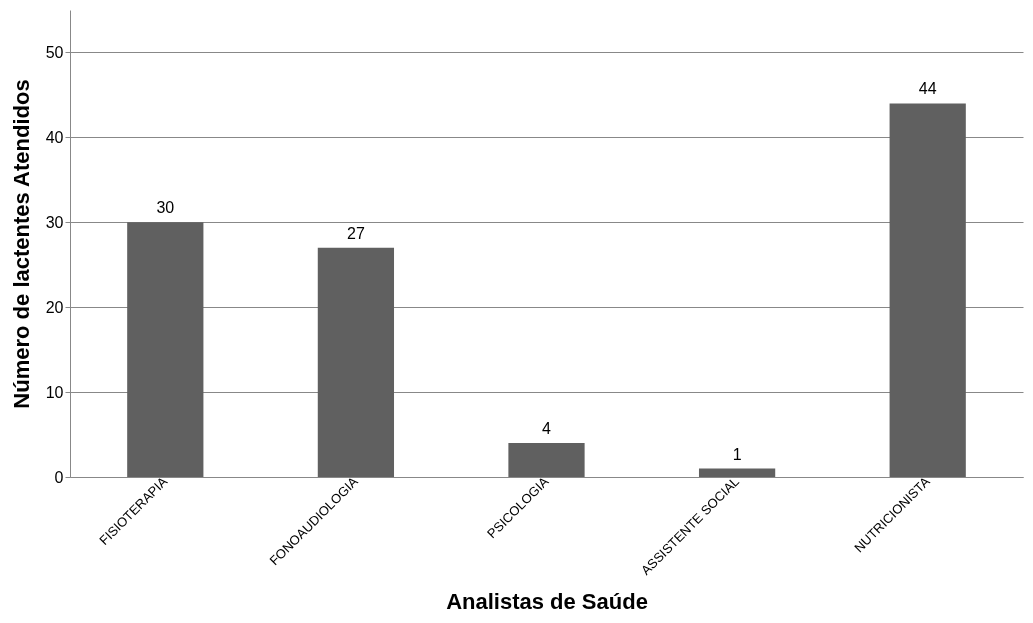 The image size is (1033, 623). What do you see at coordinates (54, 52) in the screenshot?
I see `y-tick-label: 50` at bounding box center [54, 52].